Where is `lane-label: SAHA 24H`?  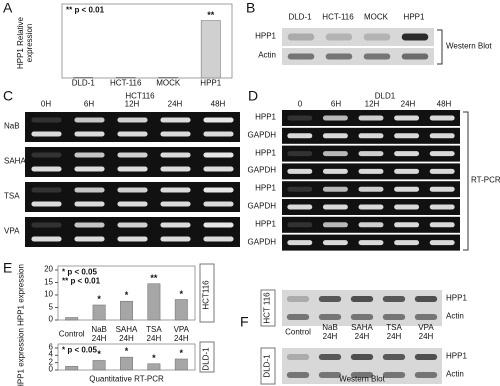
lane-label: SAHA 24H is located at coordinates (362, 332).